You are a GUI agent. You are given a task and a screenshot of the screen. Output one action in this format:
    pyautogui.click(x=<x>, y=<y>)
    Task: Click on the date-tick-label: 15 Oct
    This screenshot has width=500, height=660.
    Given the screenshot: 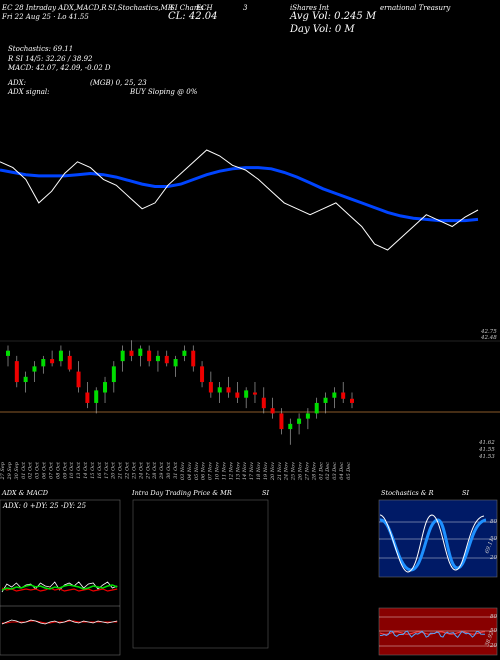 What is the action you would take?
    pyautogui.click(x=93, y=470)
    